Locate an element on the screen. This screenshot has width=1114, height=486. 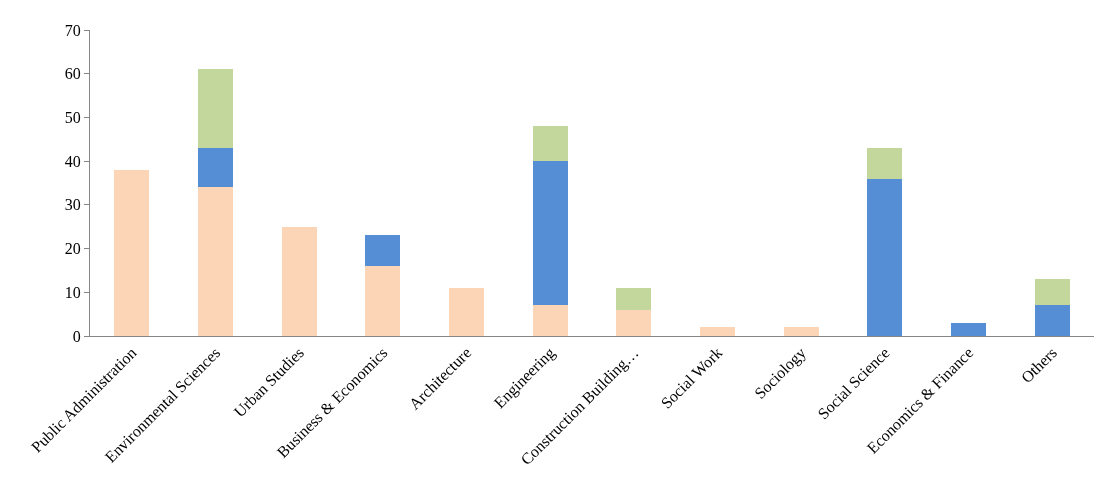
y-tick-label: 50 is located at coordinates (72, 118).